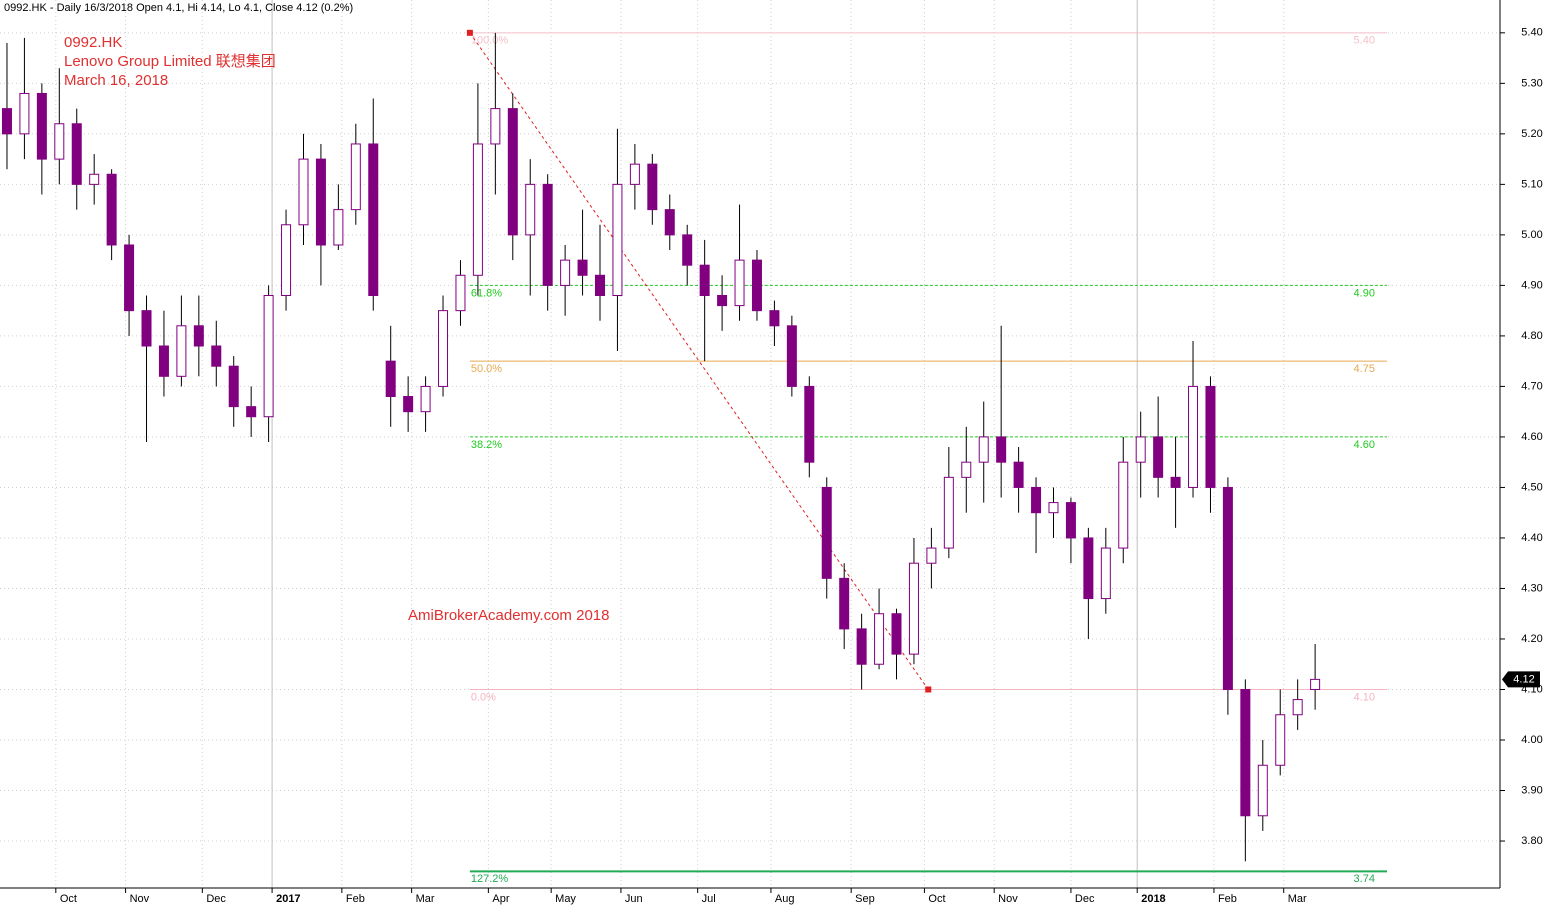 This screenshot has width=1560, height=908. What do you see at coordinates (116, 80) in the screenshot?
I see `annotation: March 16, 2018` at bounding box center [116, 80].